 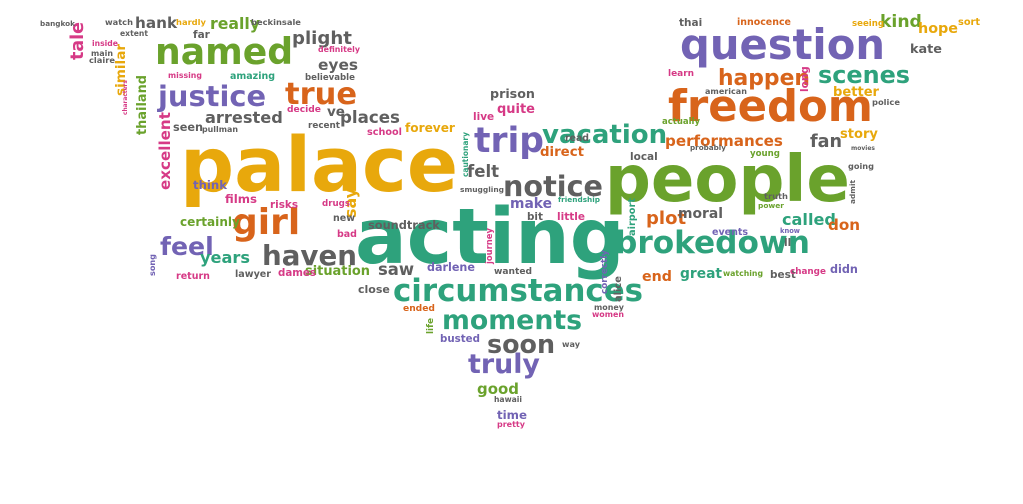 What do you see at coordinates (330, 78) in the screenshot?
I see `word-believable: believable` at bounding box center [330, 78].